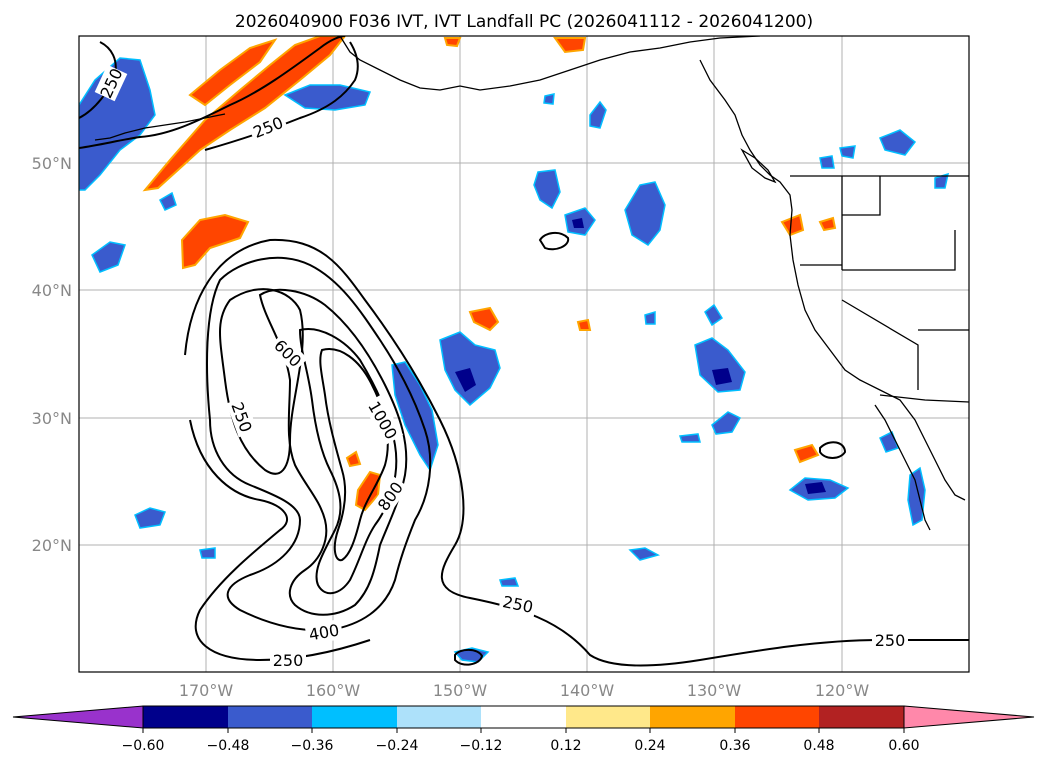  Describe the element at coordinates (524, 690) in the screenshot. I see `lon-axis-labels: 170°W 160°W 150°W 140°W 130°W 120°W` at that location.